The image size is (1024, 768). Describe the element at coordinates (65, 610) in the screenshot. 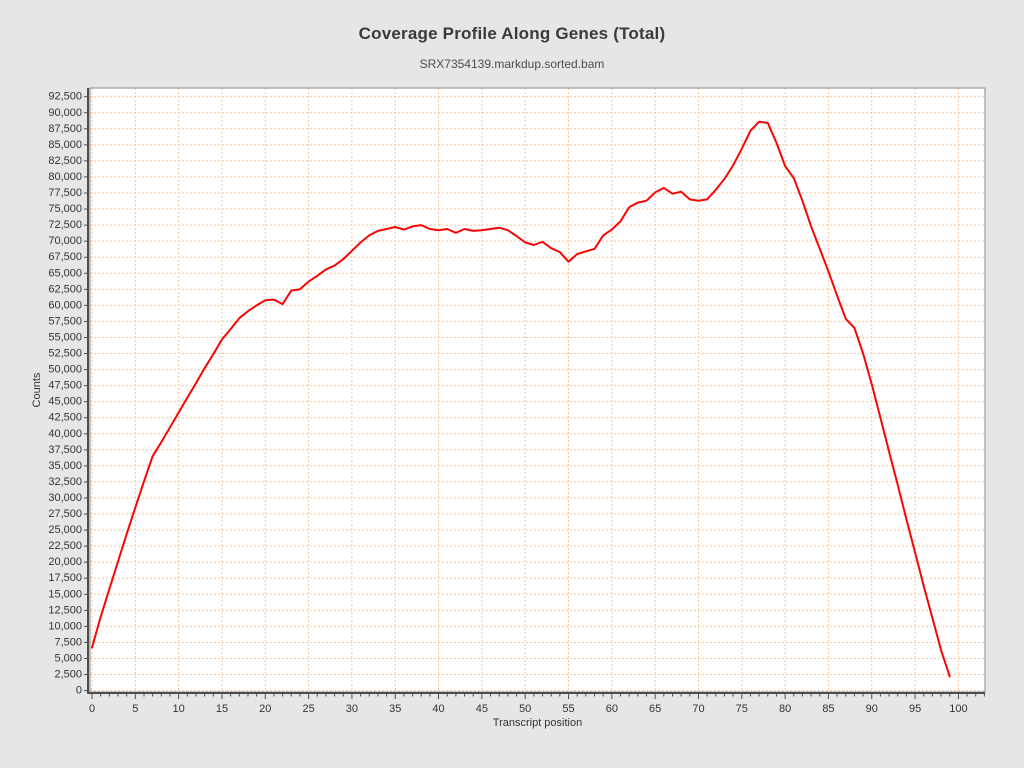

I see `svg-text: 12,500` at that location.